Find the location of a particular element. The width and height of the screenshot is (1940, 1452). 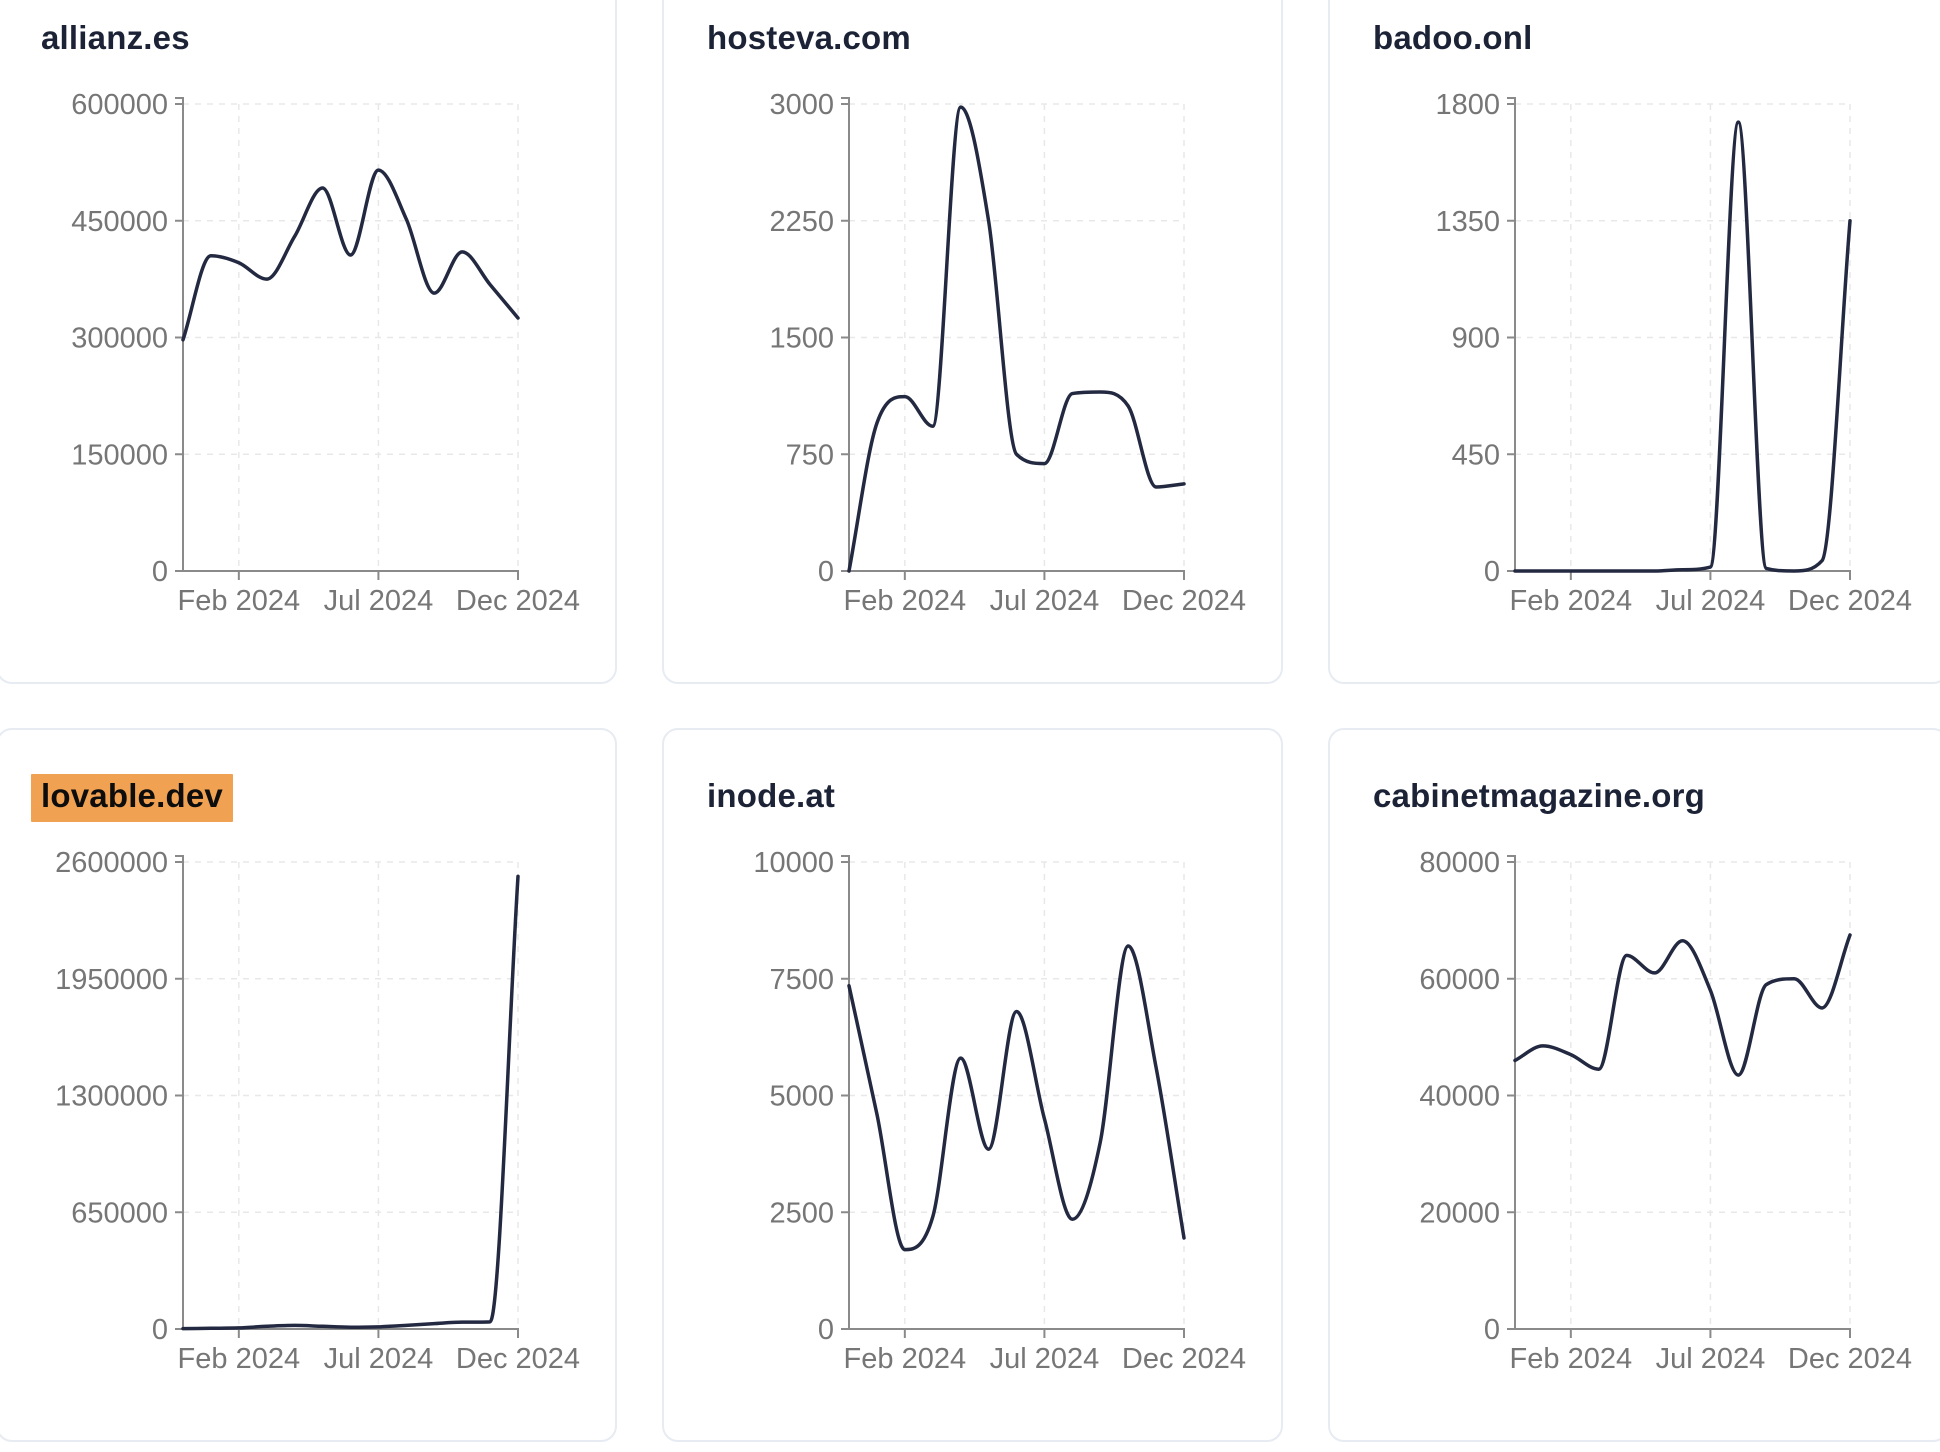

card-header: allianz.es is located at coordinates (120, 40).